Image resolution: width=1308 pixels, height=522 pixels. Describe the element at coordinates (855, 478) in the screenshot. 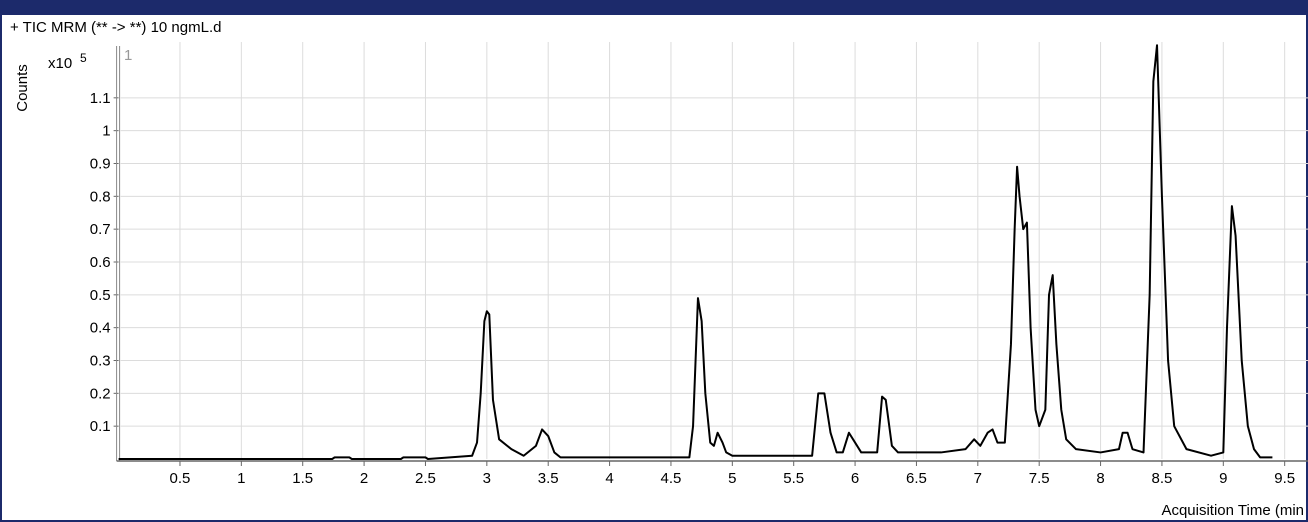

I see `x-tick-label: 6` at that location.